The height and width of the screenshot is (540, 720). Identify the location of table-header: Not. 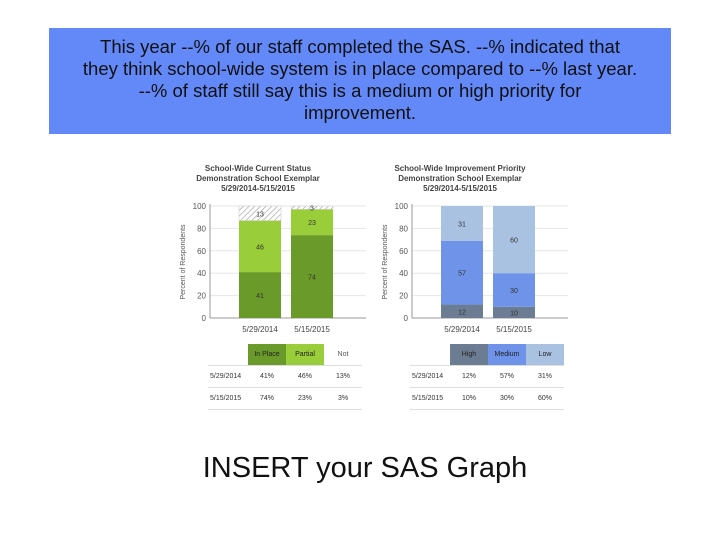
(343, 355).